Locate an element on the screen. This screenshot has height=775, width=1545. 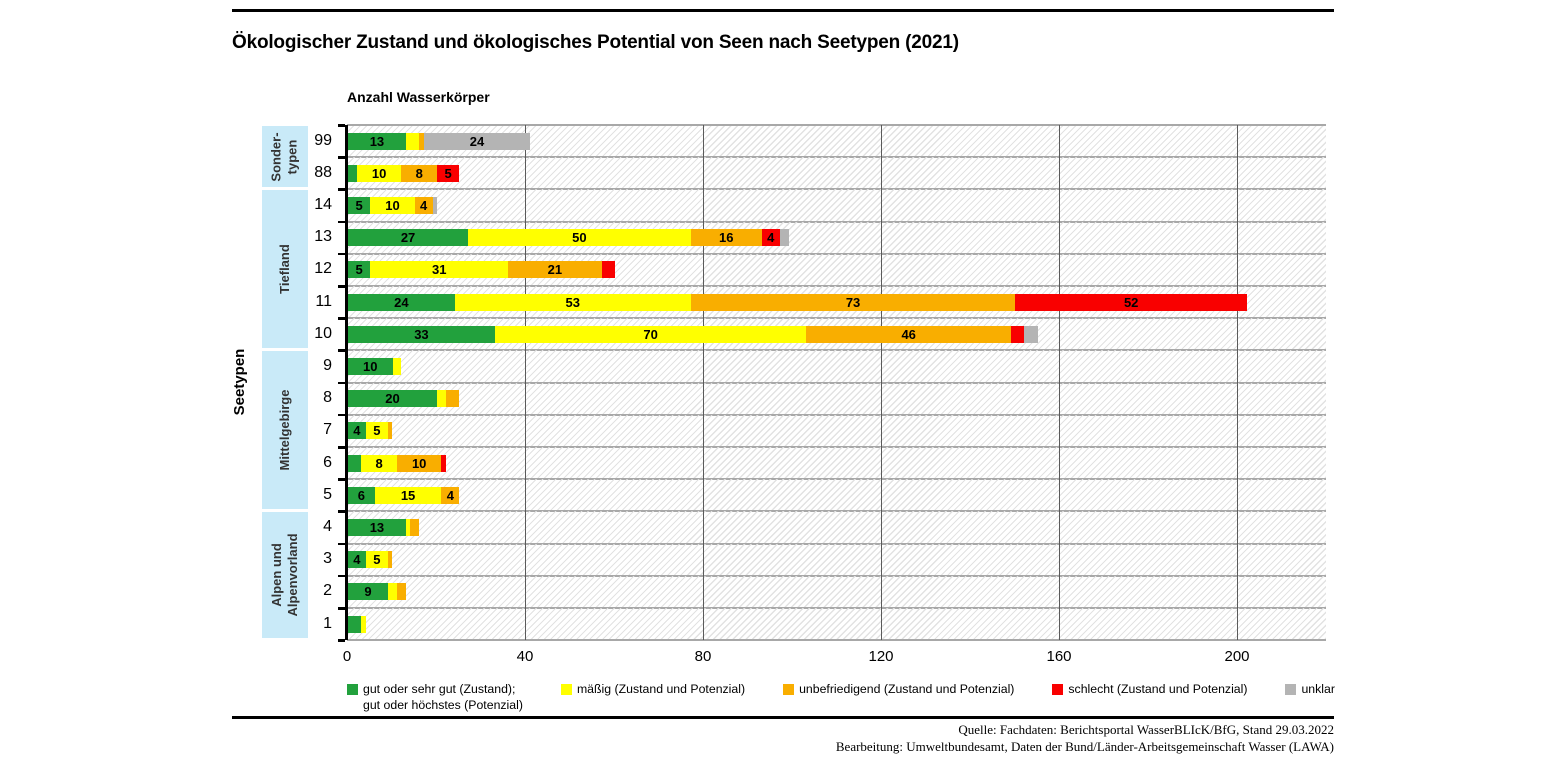
bar-value-label: 21 is located at coordinates (555, 270).